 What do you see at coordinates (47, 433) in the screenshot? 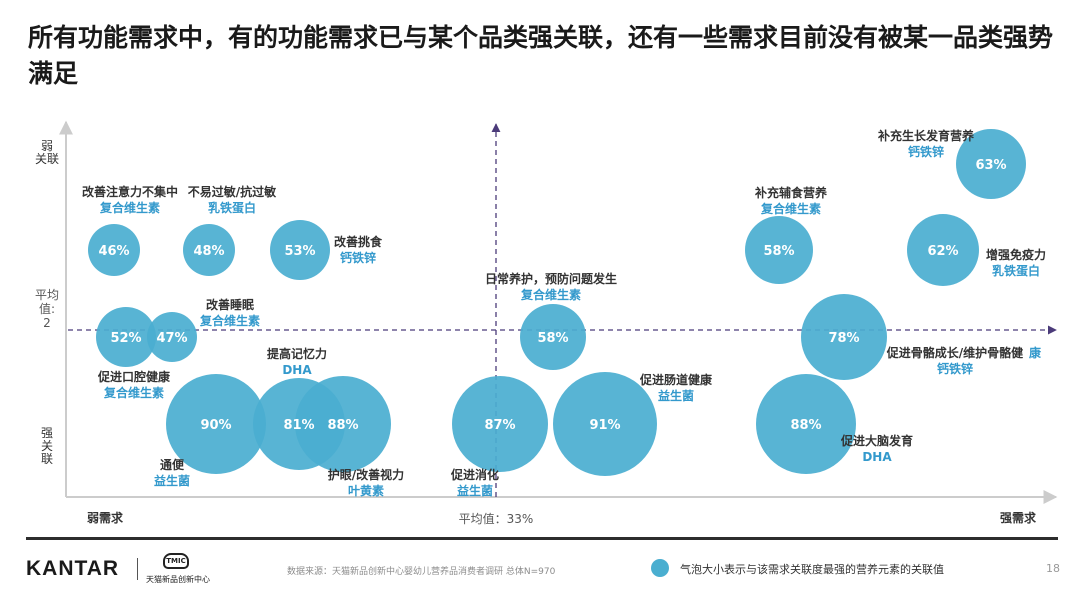
I see `y-axis-bottom-label: 强` at bounding box center [47, 433].